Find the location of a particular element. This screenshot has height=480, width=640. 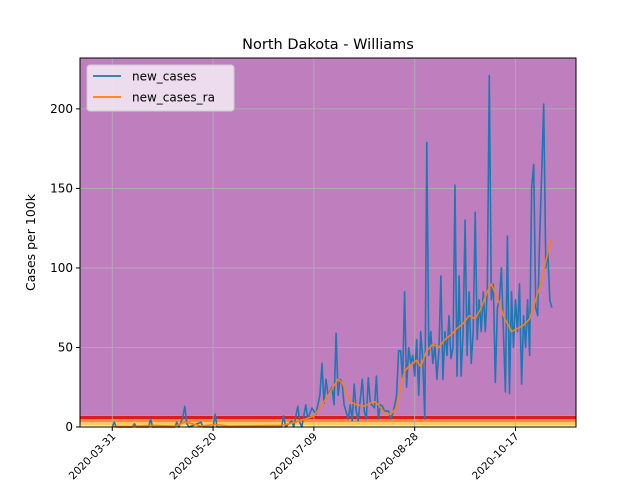

y-axis: 0 50 100 150 200 is located at coordinates (65, 268).